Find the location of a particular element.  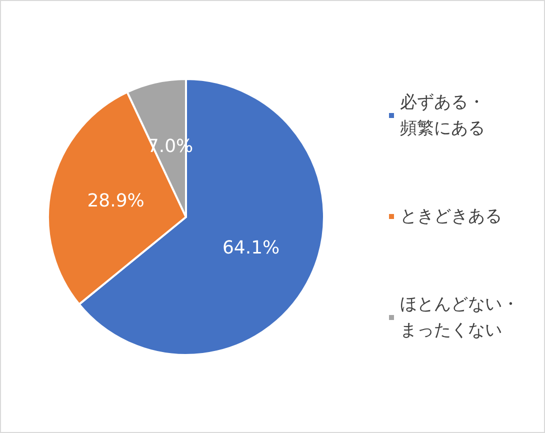

data-label: 64.1% is located at coordinates (251, 247).